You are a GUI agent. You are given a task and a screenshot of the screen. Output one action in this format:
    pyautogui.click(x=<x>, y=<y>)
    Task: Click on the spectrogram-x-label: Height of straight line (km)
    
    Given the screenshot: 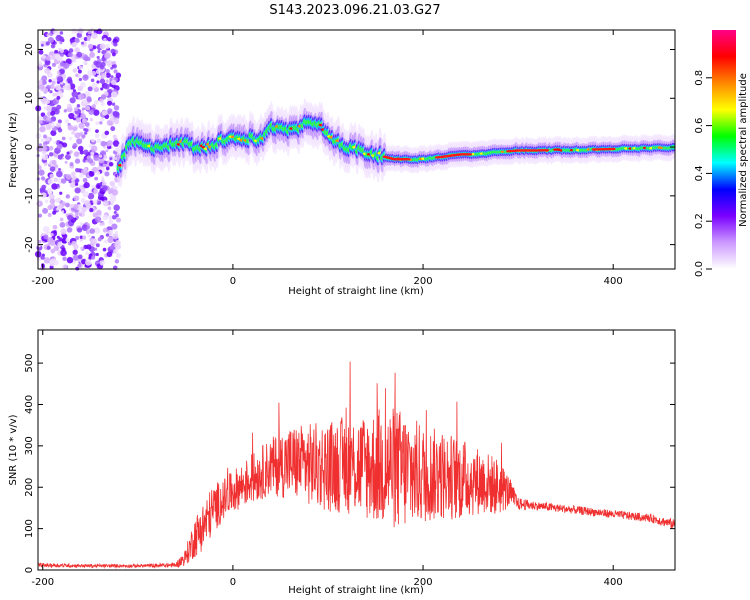 What is the action you would take?
    pyautogui.click(x=356, y=291)
    